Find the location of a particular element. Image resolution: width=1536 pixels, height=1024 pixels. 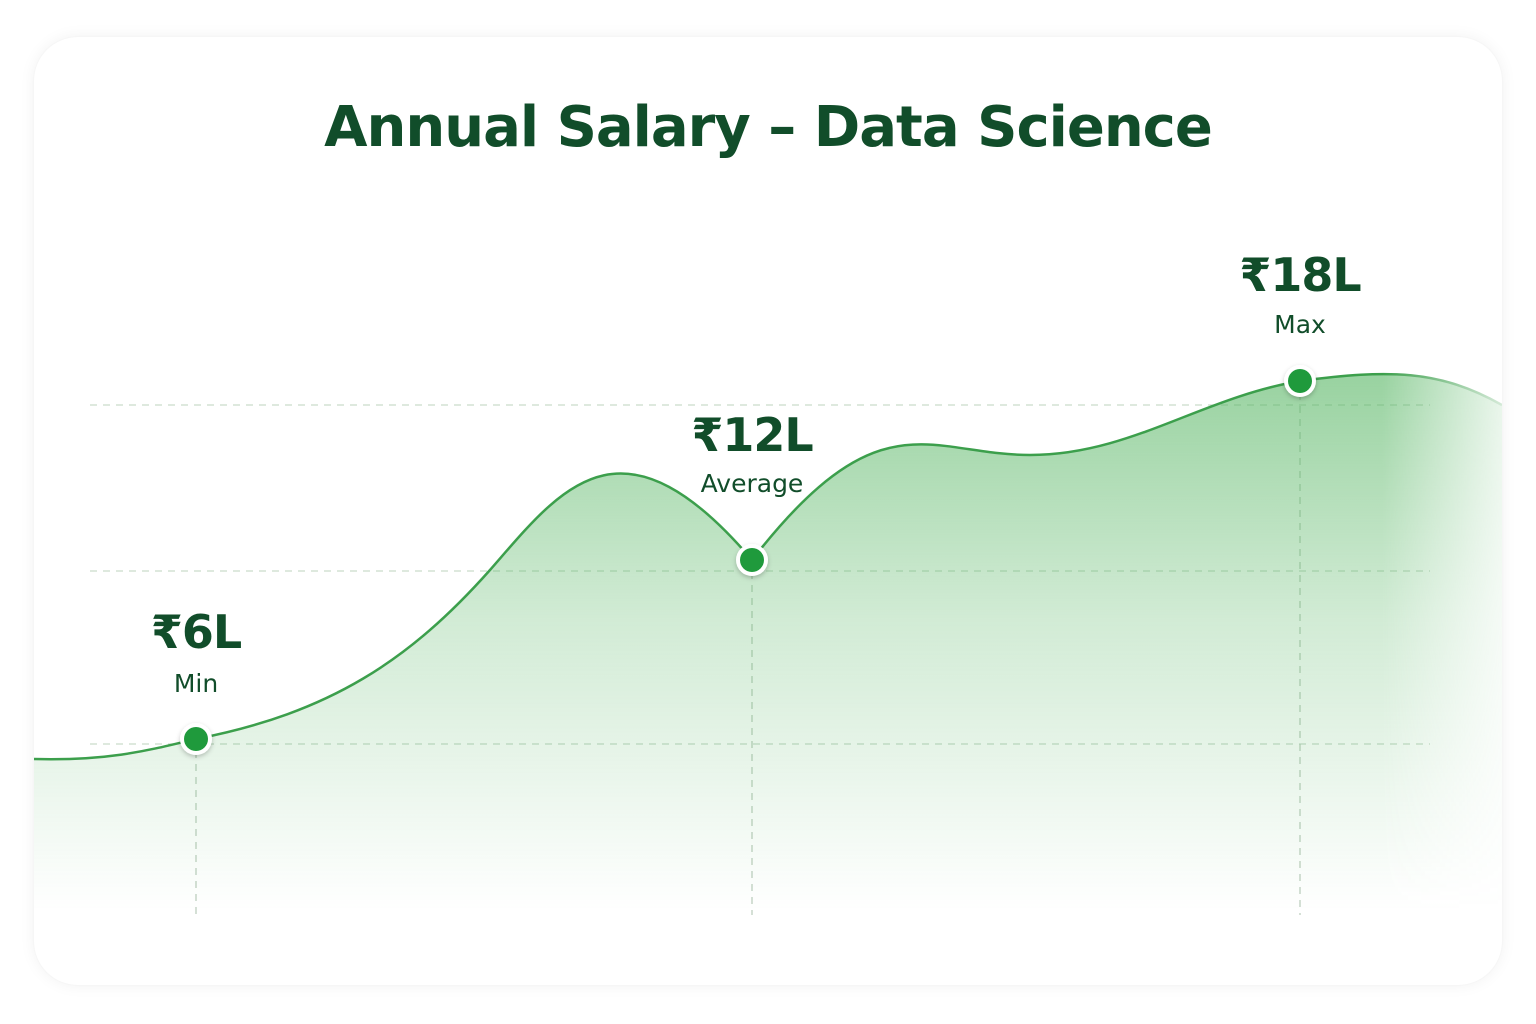

chart-title: Annual Salary – Data Science is located at coordinates (768, 127).